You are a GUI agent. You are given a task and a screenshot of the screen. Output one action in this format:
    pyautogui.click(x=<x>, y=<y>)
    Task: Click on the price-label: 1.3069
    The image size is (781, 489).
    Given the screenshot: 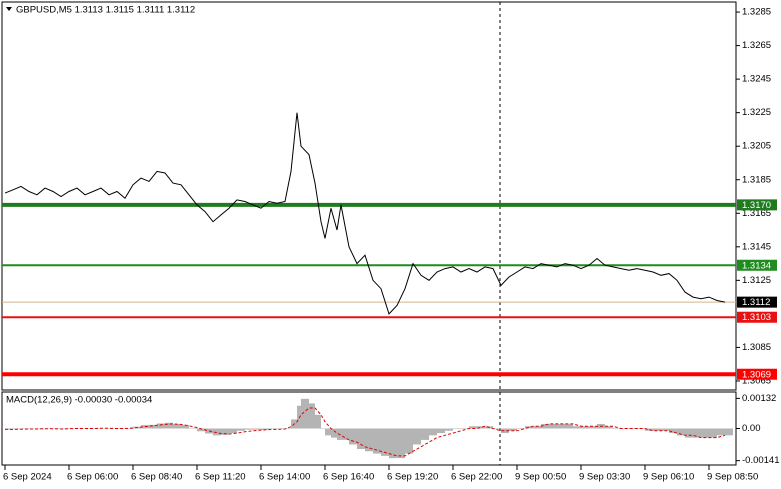 What is the action you would take?
    pyautogui.click(x=756, y=374)
    